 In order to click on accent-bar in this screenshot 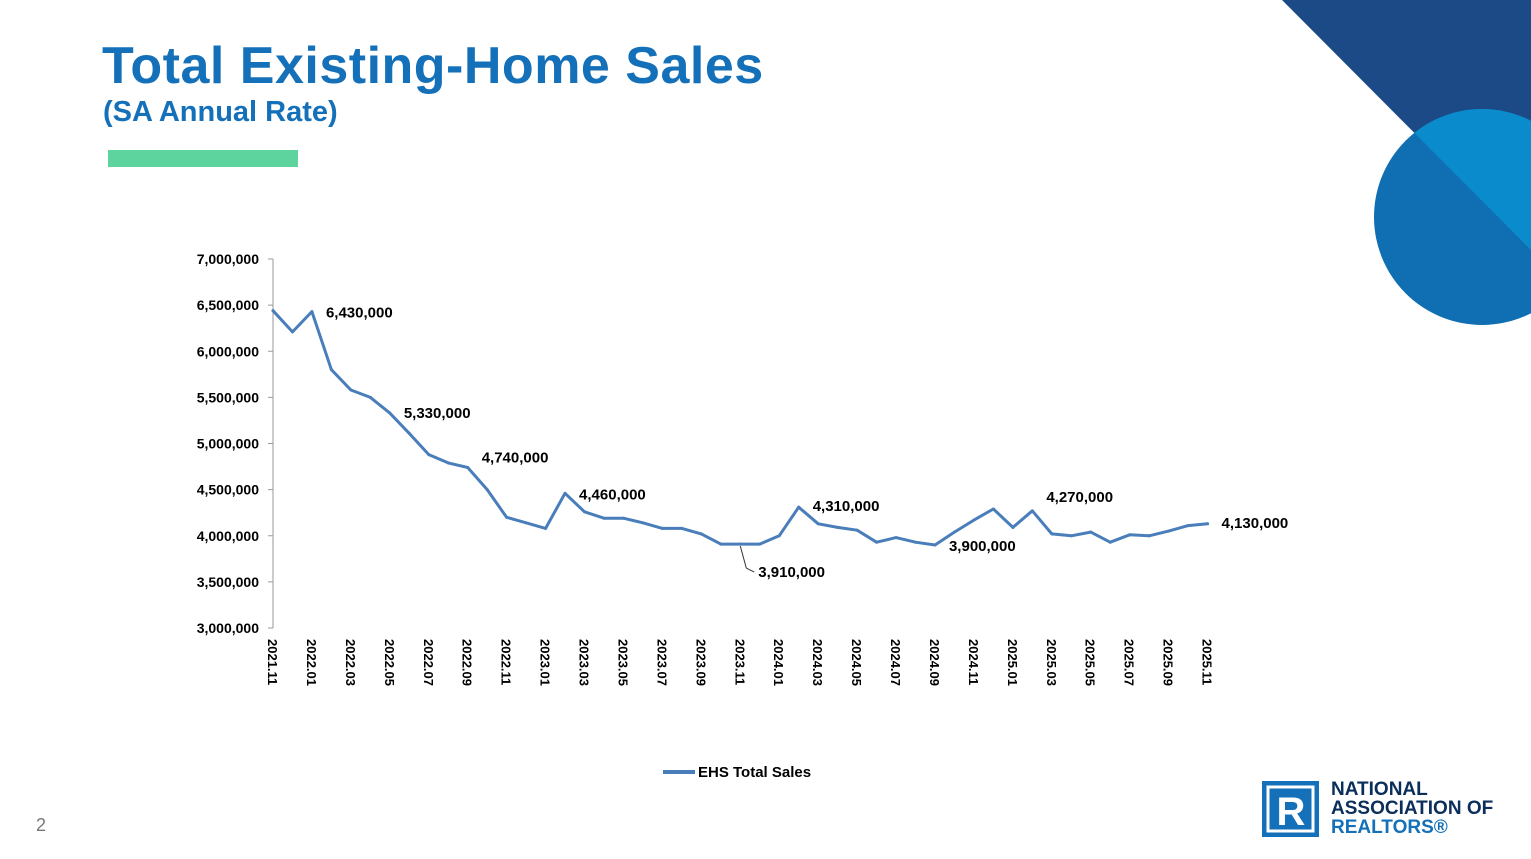, I will do `click(203, 158)`.